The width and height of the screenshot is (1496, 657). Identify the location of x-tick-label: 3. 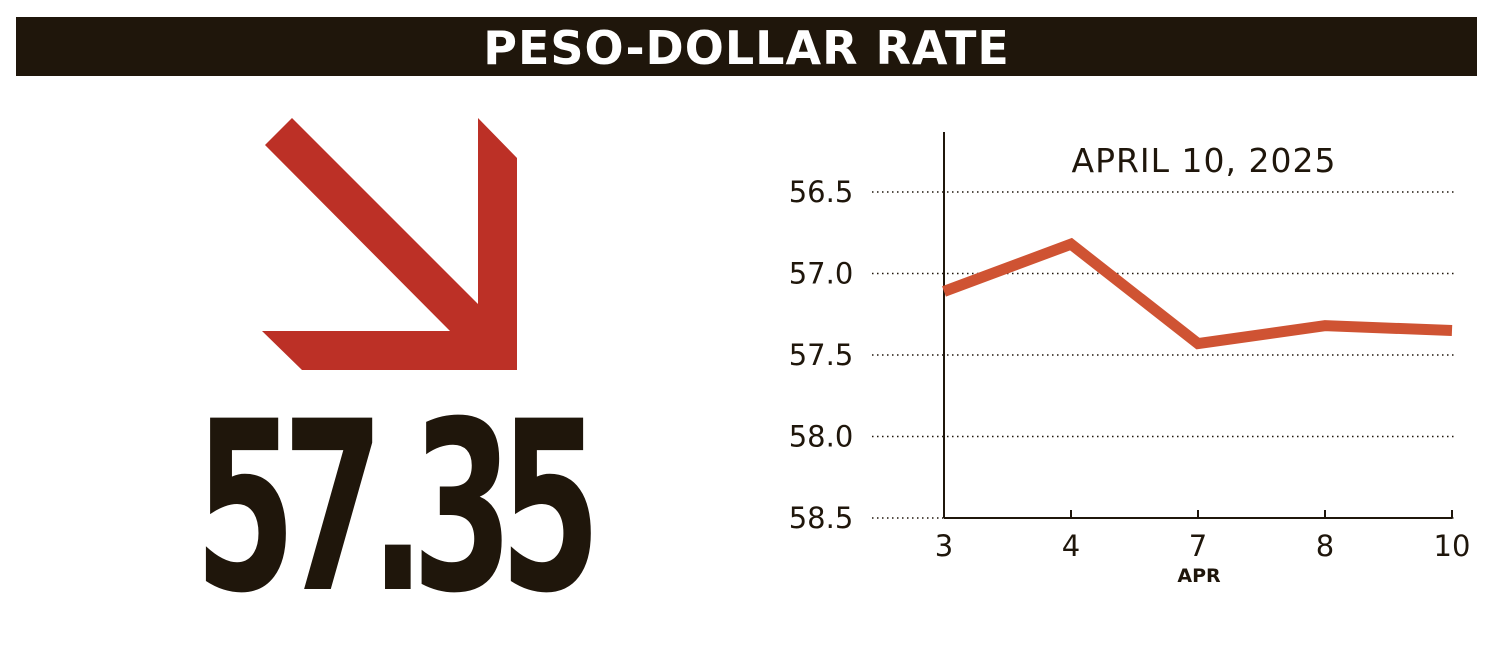
(944, 546).